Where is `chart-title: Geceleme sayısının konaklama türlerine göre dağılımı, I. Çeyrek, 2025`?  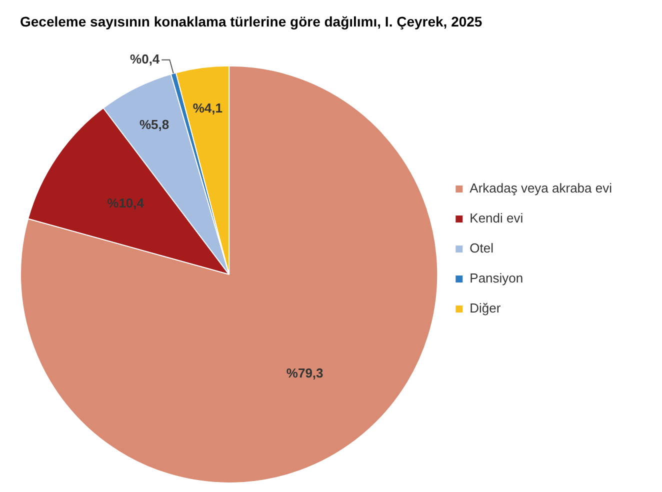
chart-title: Geceleme sayısının konaklama türlerine göre dağılımı, I. Çeyrek, 2025 is located at coordinates (251, 21).